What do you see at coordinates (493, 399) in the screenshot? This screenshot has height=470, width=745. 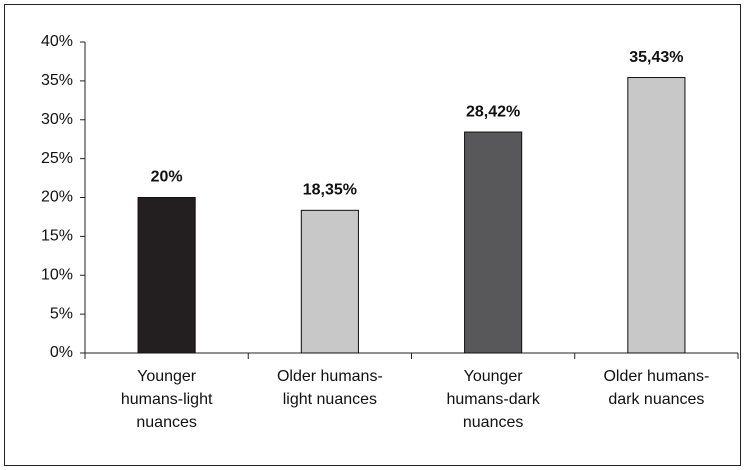 I see `x-tick-label: Younger humans-dark nuances` at bounding box center [493, 399].